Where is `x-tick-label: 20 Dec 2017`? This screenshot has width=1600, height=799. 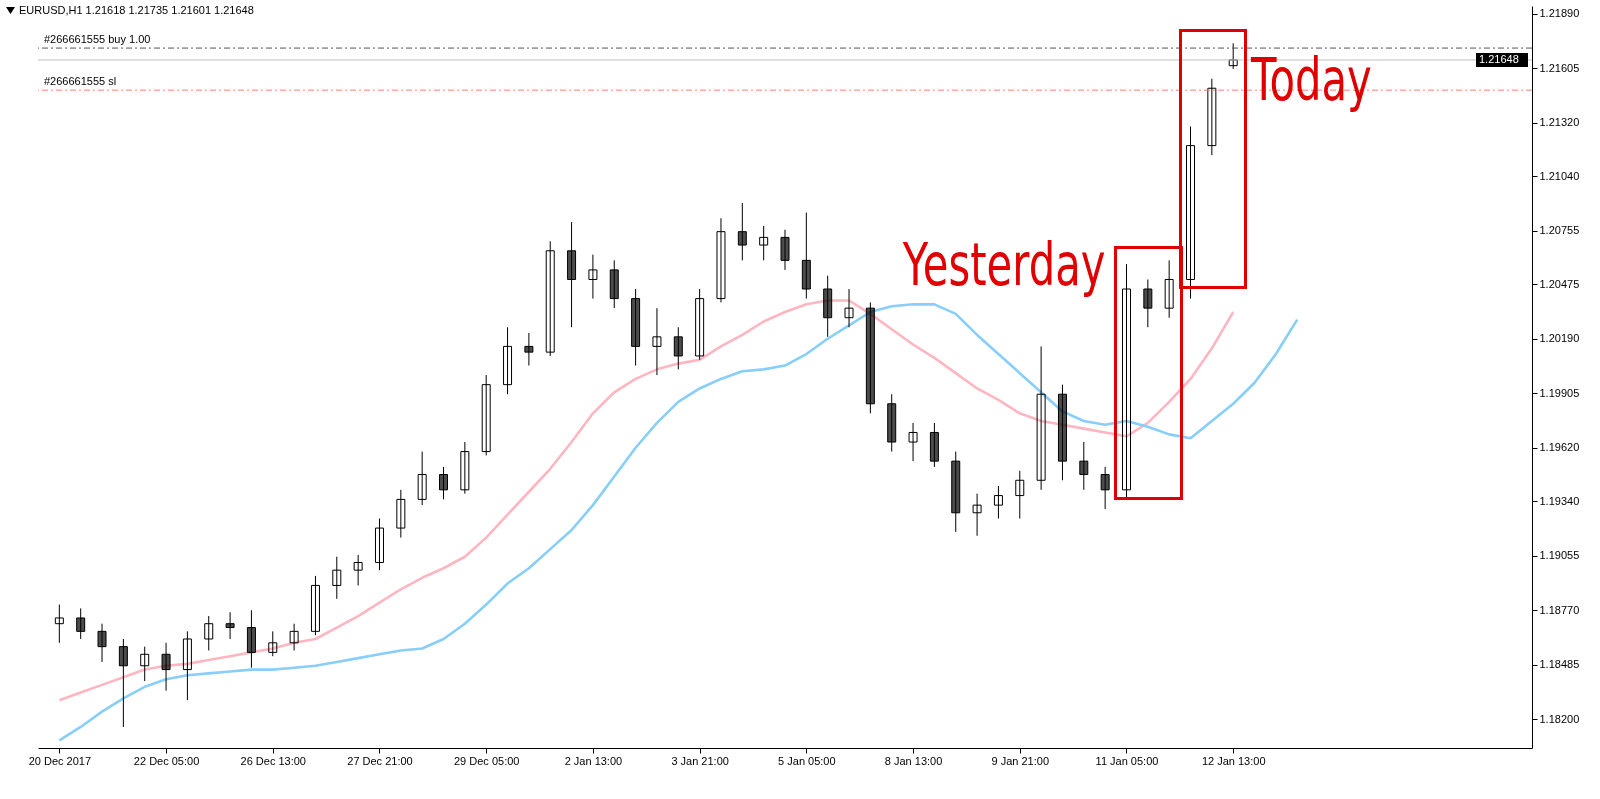
x-tick-label: 20 Dec 2017 is located at coordinates (60, 760).